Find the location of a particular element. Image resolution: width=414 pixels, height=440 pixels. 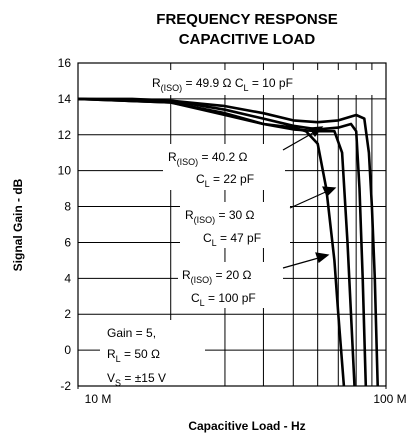

text-run: = 10 pF is located at coordinates (271, 83).